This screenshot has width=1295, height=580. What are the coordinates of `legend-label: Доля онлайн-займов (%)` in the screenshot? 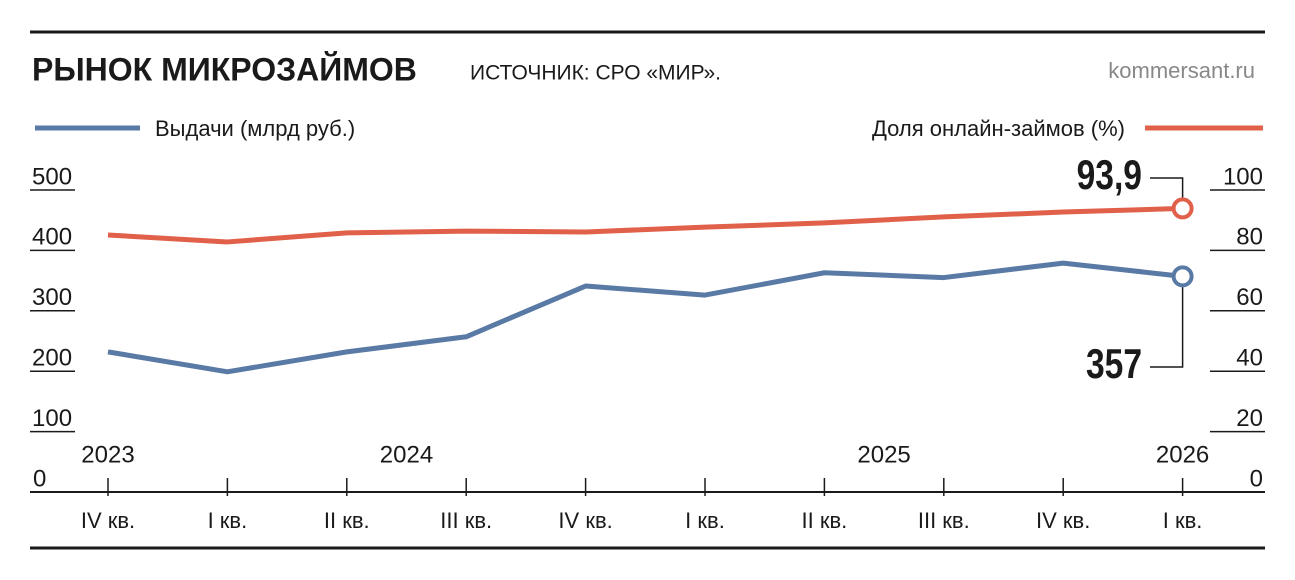 It's located at (998, 128).